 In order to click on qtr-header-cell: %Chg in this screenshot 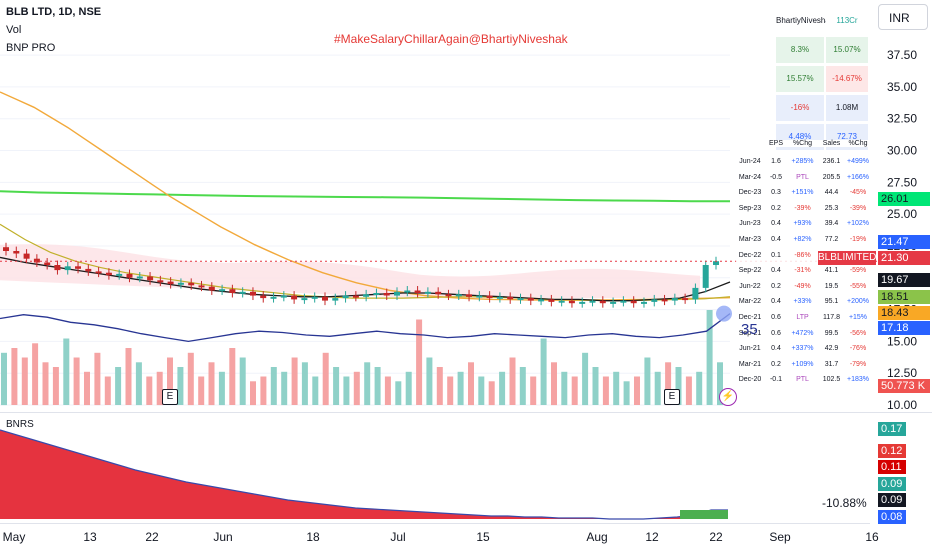, I will do `click(858, 143)`.